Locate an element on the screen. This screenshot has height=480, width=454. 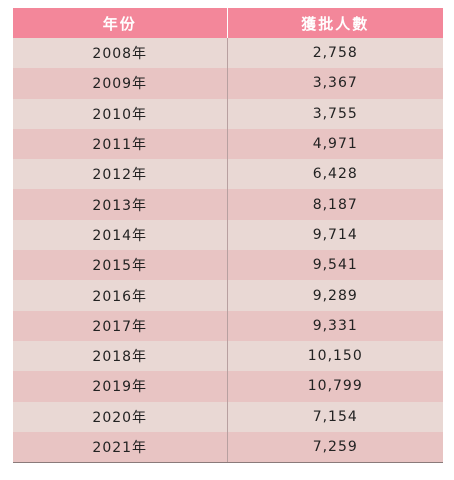
cell-year: 2020年 is located at coordinates (120, 416).